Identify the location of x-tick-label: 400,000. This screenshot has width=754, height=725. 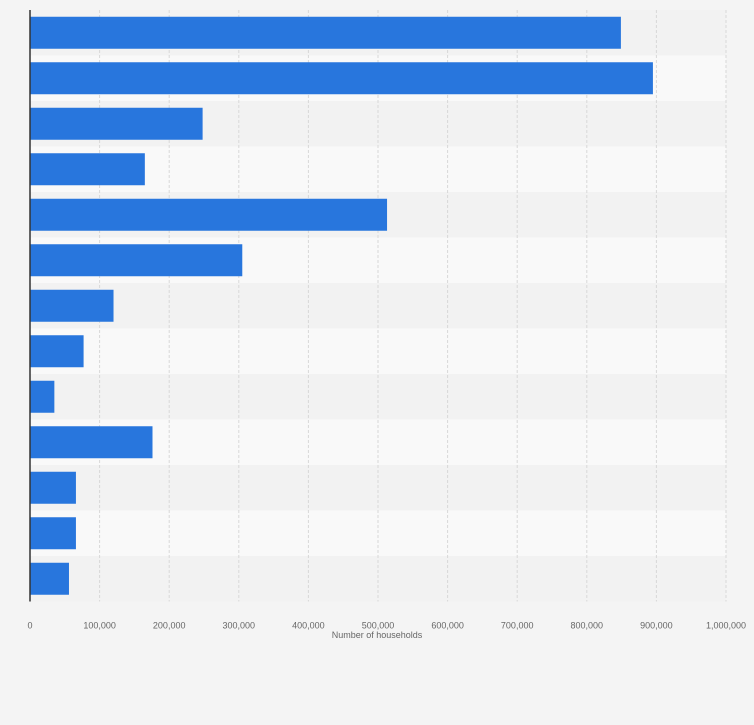
(308, 626).